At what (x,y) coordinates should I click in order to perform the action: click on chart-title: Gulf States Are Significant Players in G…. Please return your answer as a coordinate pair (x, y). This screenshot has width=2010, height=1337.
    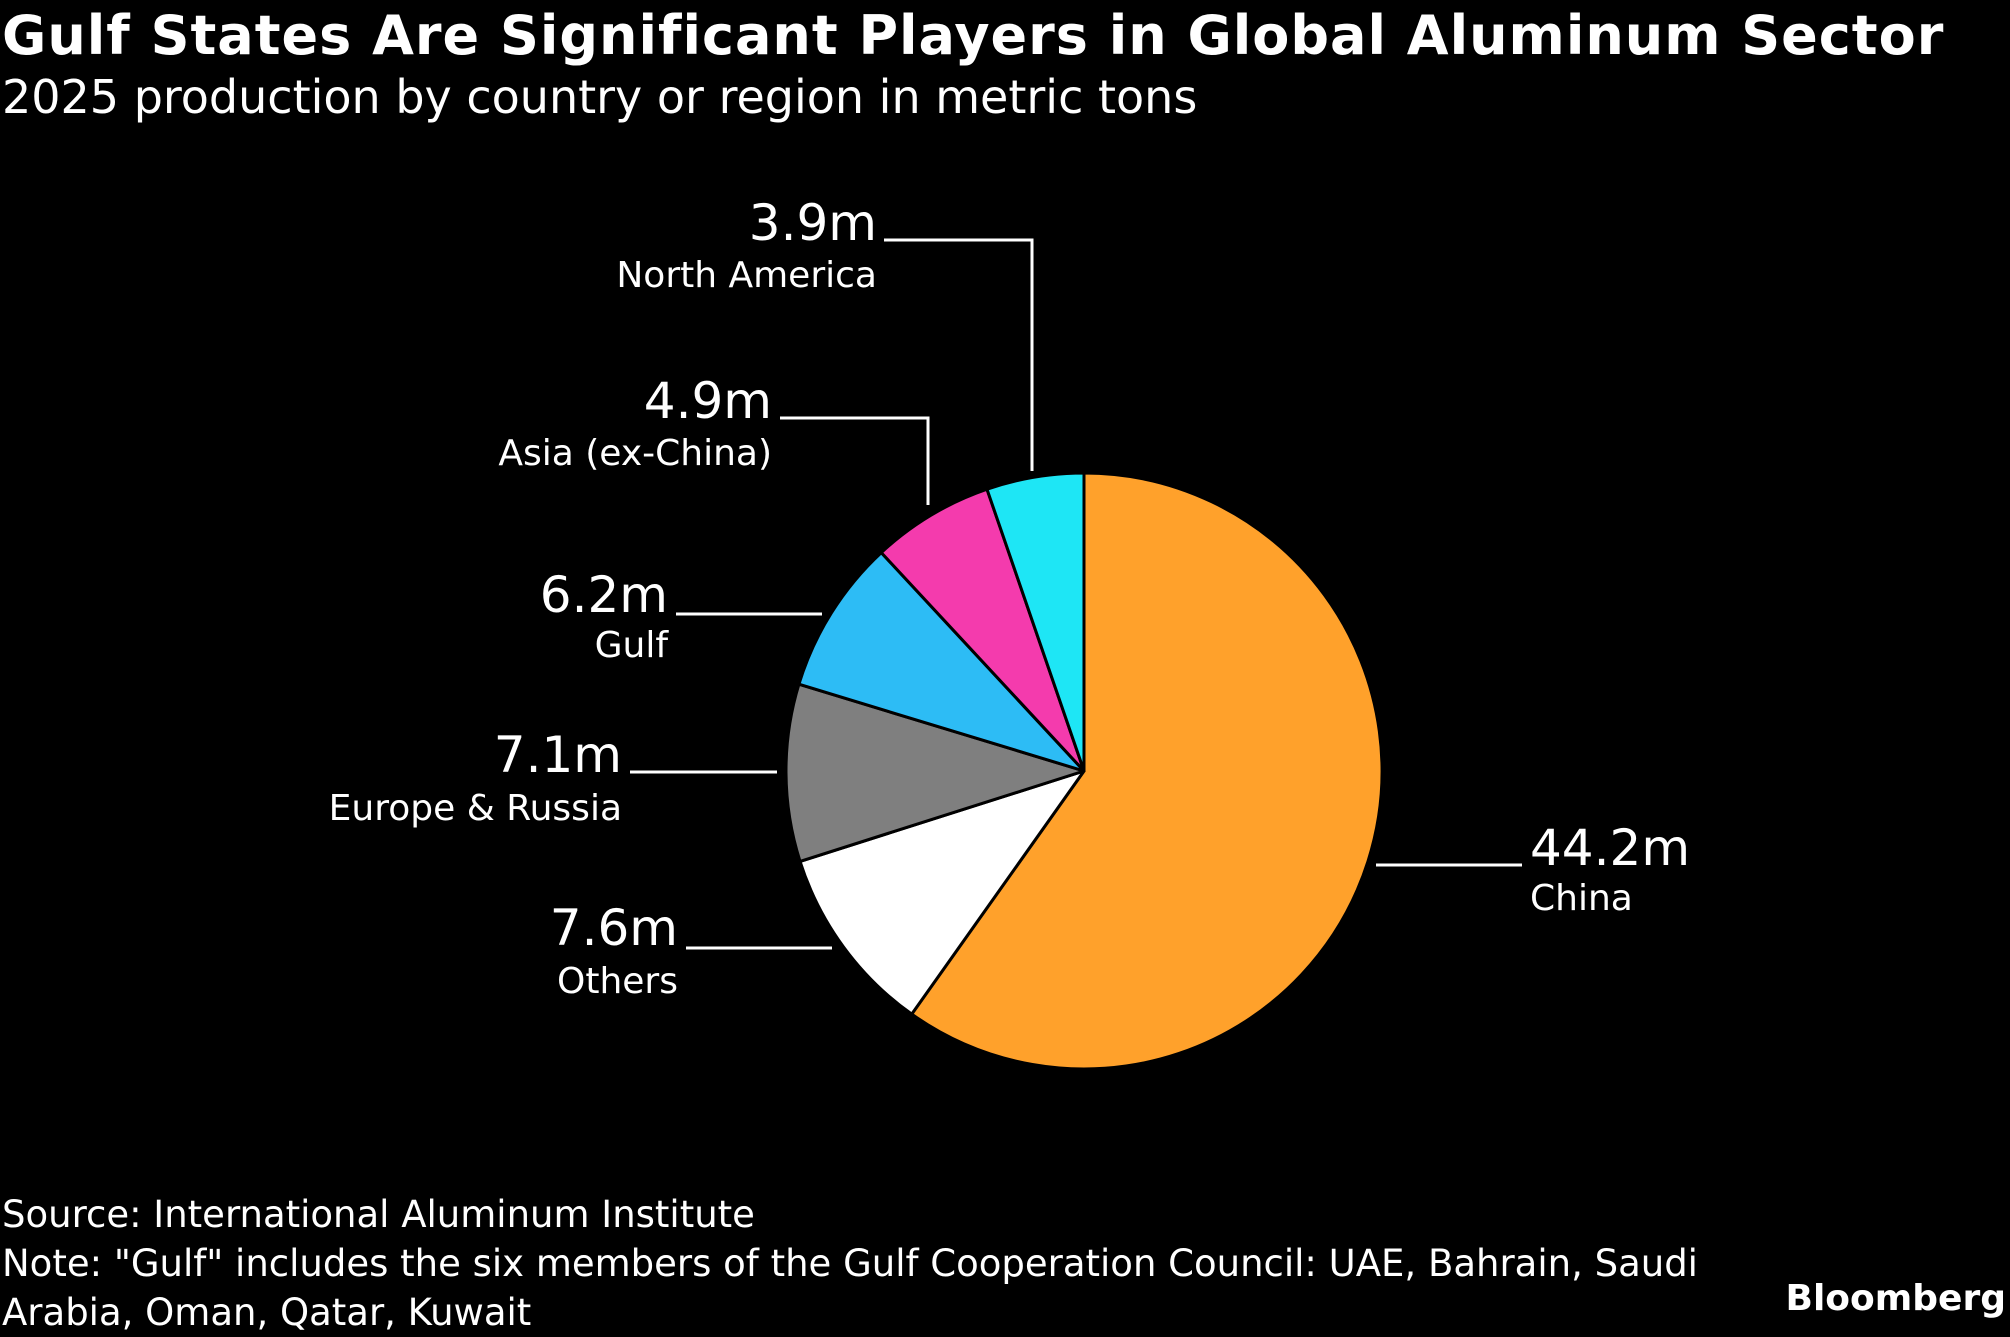
    Looking at the image, I should click on (973, 35).